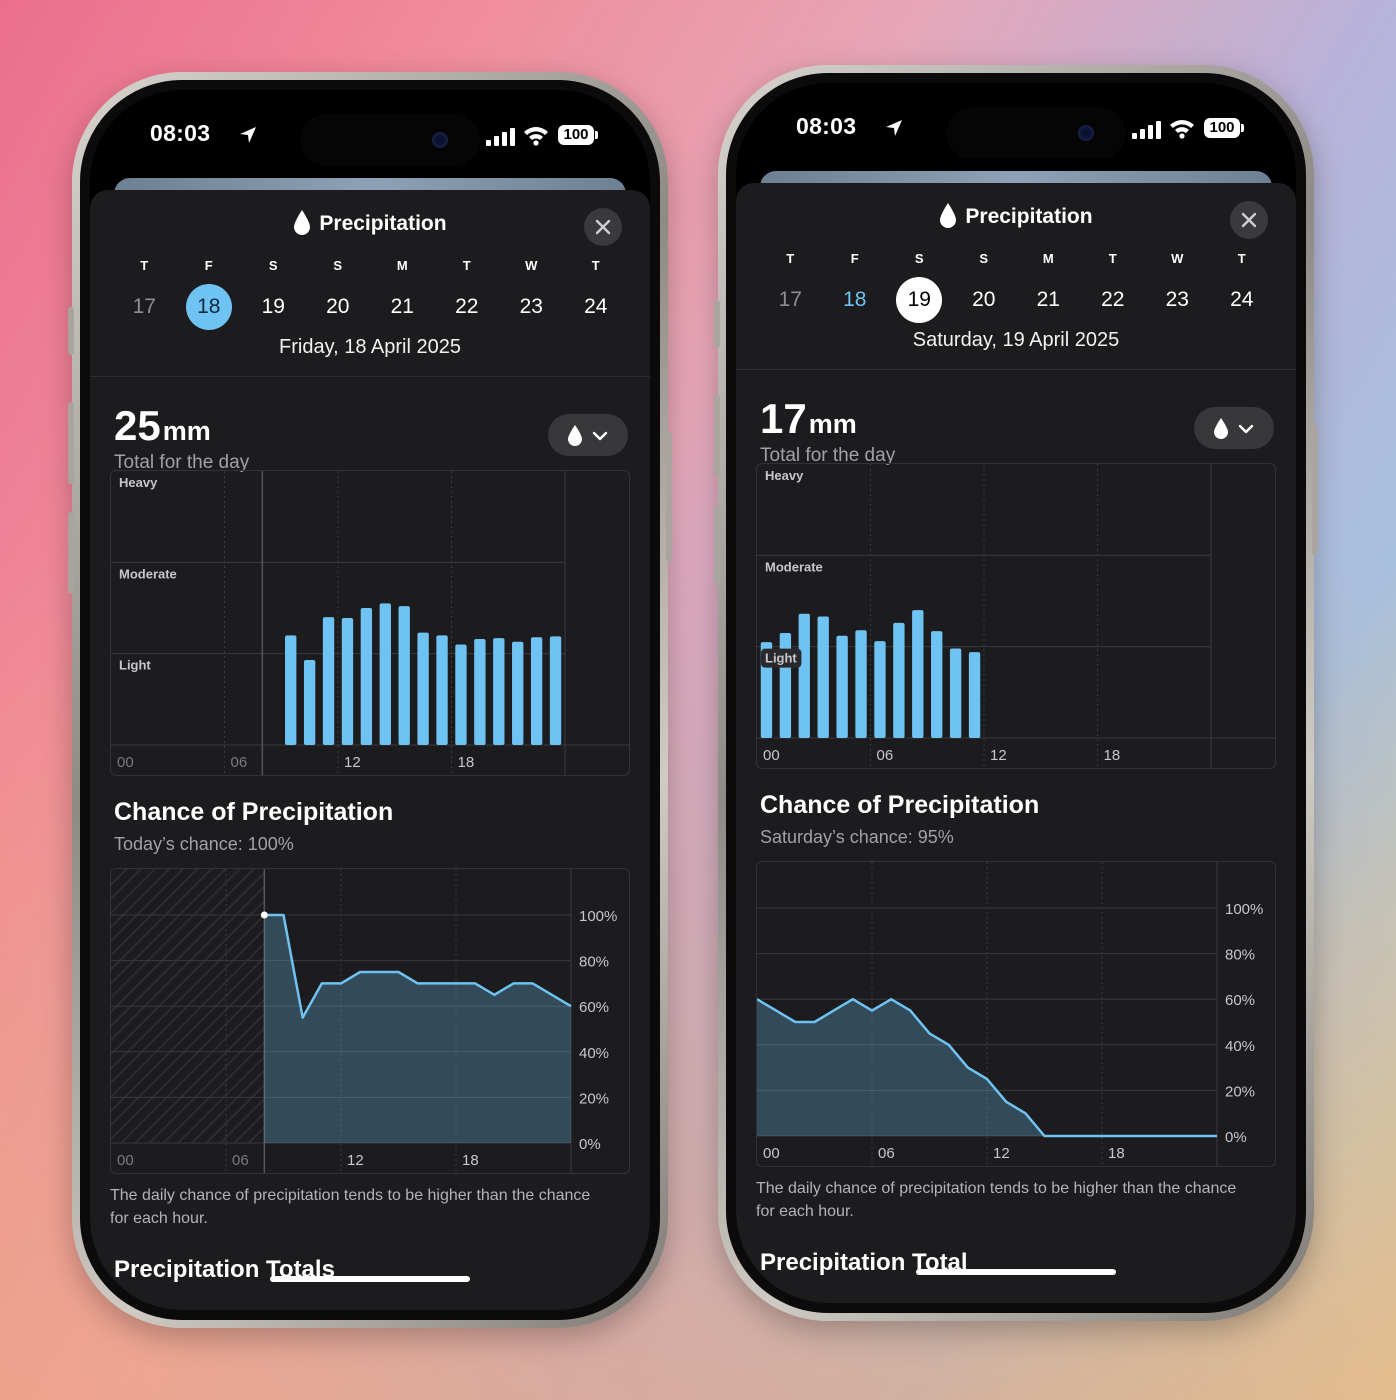 Image resolution: width=1396 pixels, height=1400 pixels. I want to click on daily-total: 17mm Total for the day, so click(827, 431).